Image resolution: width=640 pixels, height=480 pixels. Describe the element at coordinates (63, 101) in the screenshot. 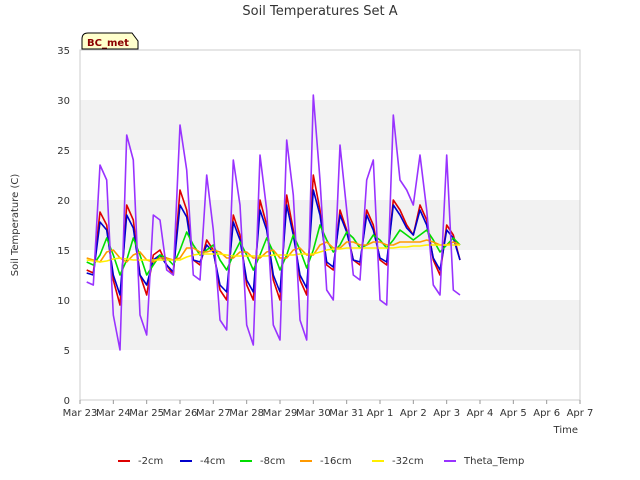

I see `y-tick-label: 30` at that location.